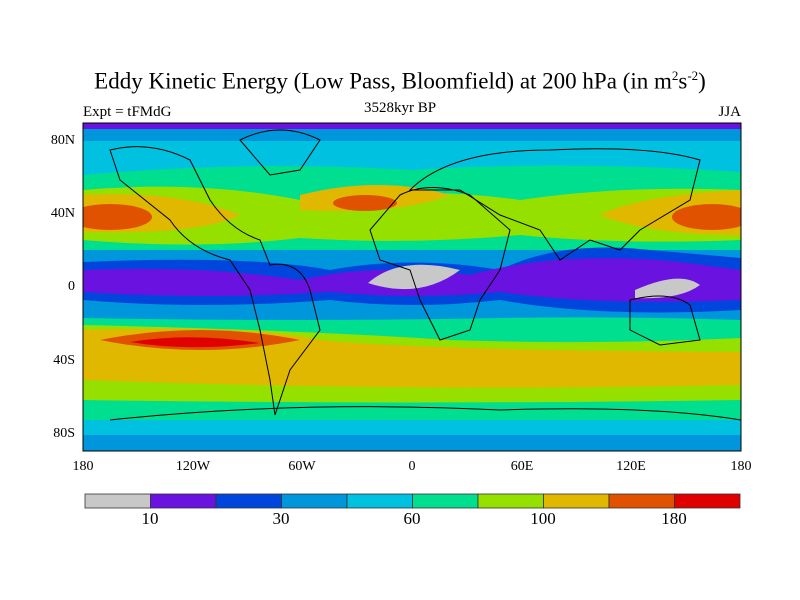 The image size is (800, 600). I want to click on lat-label: 80N, so click(62, 140).